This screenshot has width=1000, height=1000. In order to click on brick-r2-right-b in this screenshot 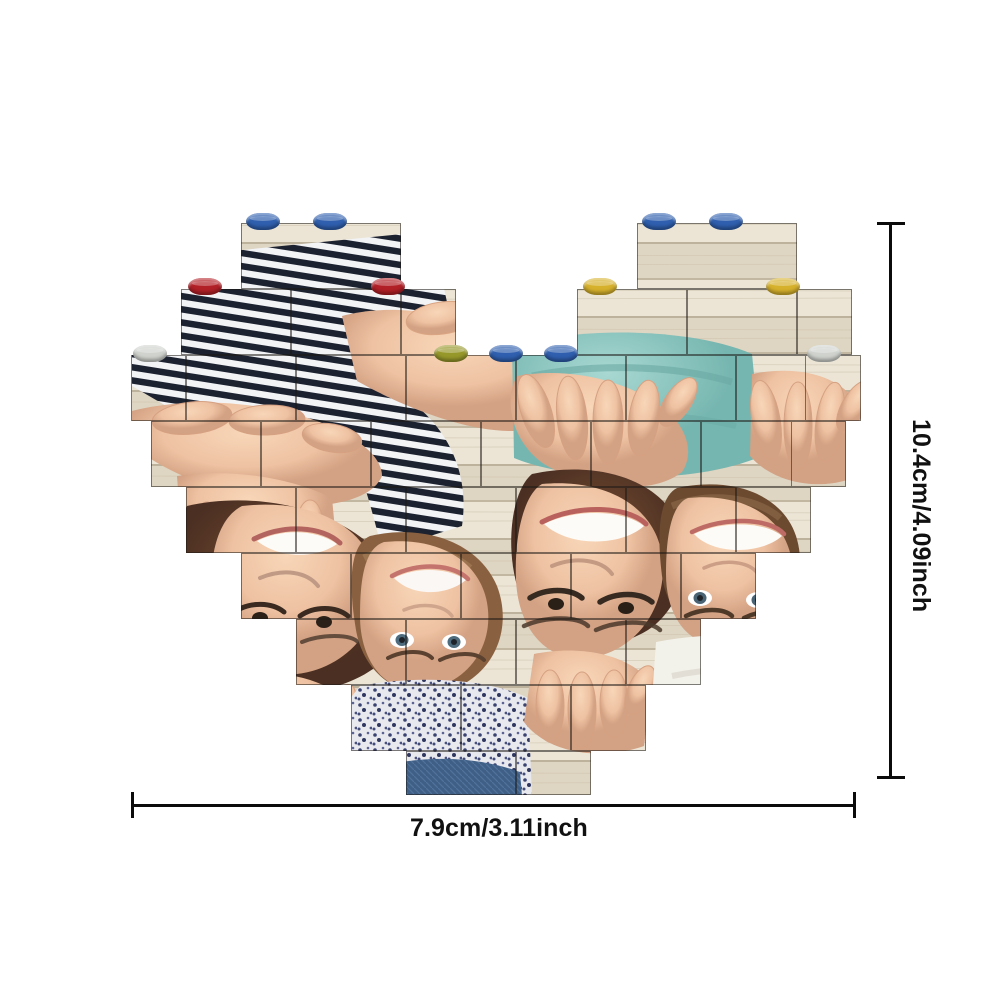, I will do `click(742, 322)`.